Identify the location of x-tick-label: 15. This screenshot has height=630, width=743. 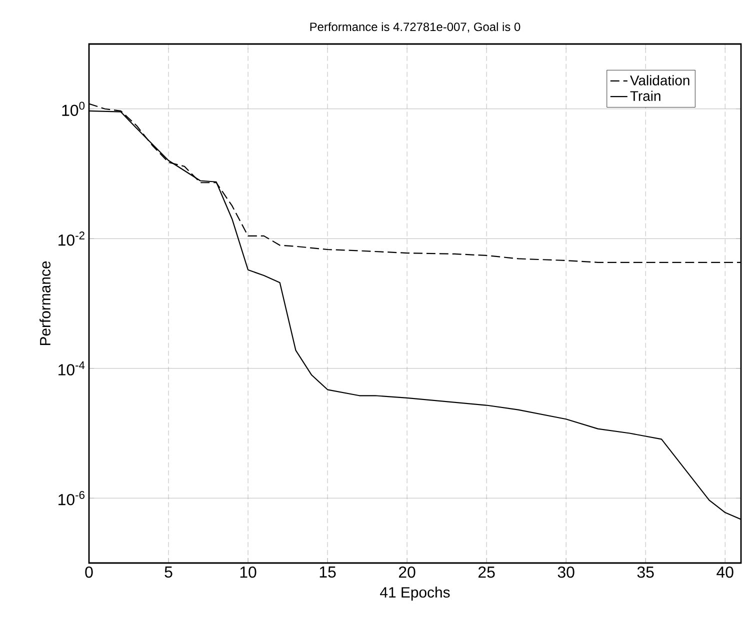
(328, 572).